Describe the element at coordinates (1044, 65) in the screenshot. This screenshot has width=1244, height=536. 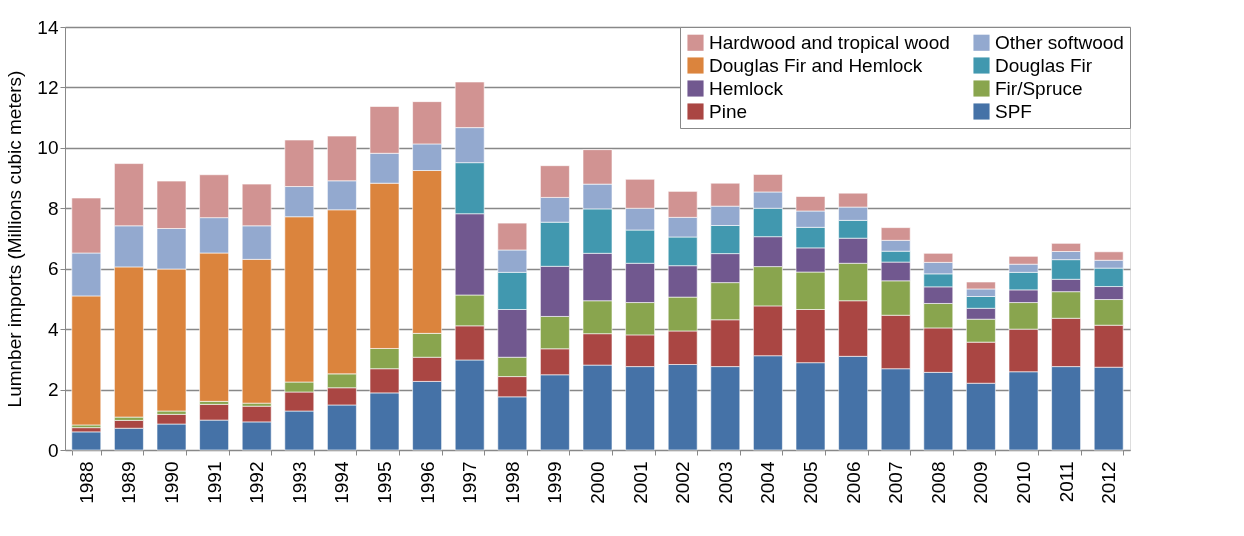
I see `legend-label: Douglas Fir` at that location.